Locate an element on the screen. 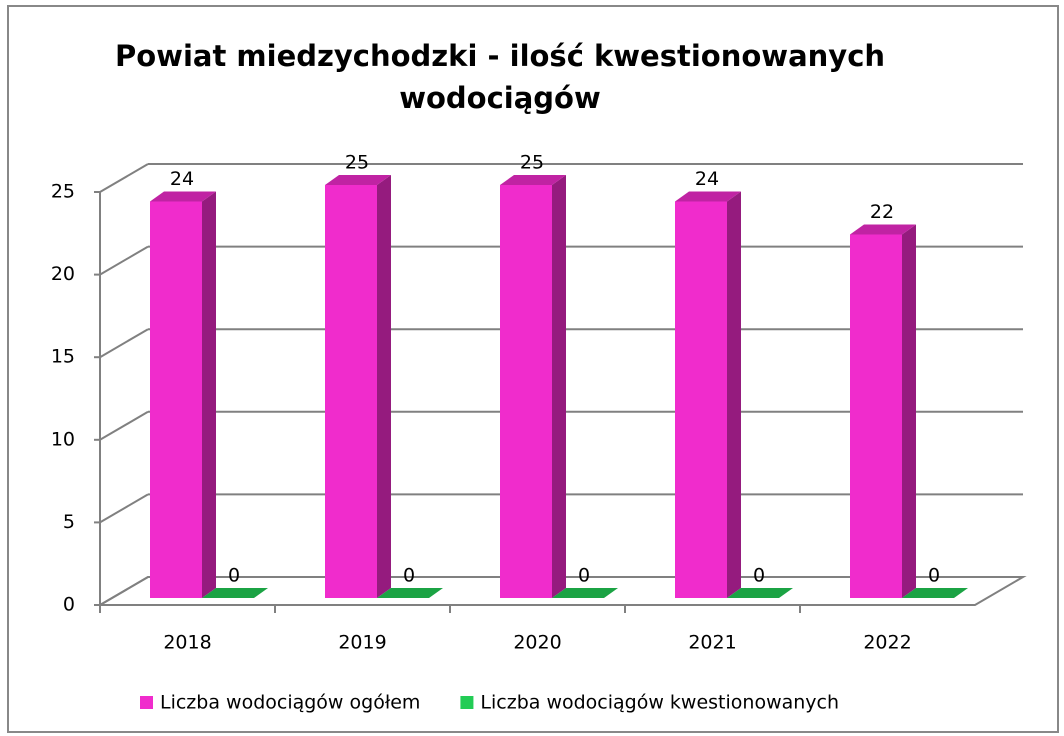 Image resolution: width=1064 pixels, height=736 pixels. y-tick-label: 10 is located at coordinates (63, 439).